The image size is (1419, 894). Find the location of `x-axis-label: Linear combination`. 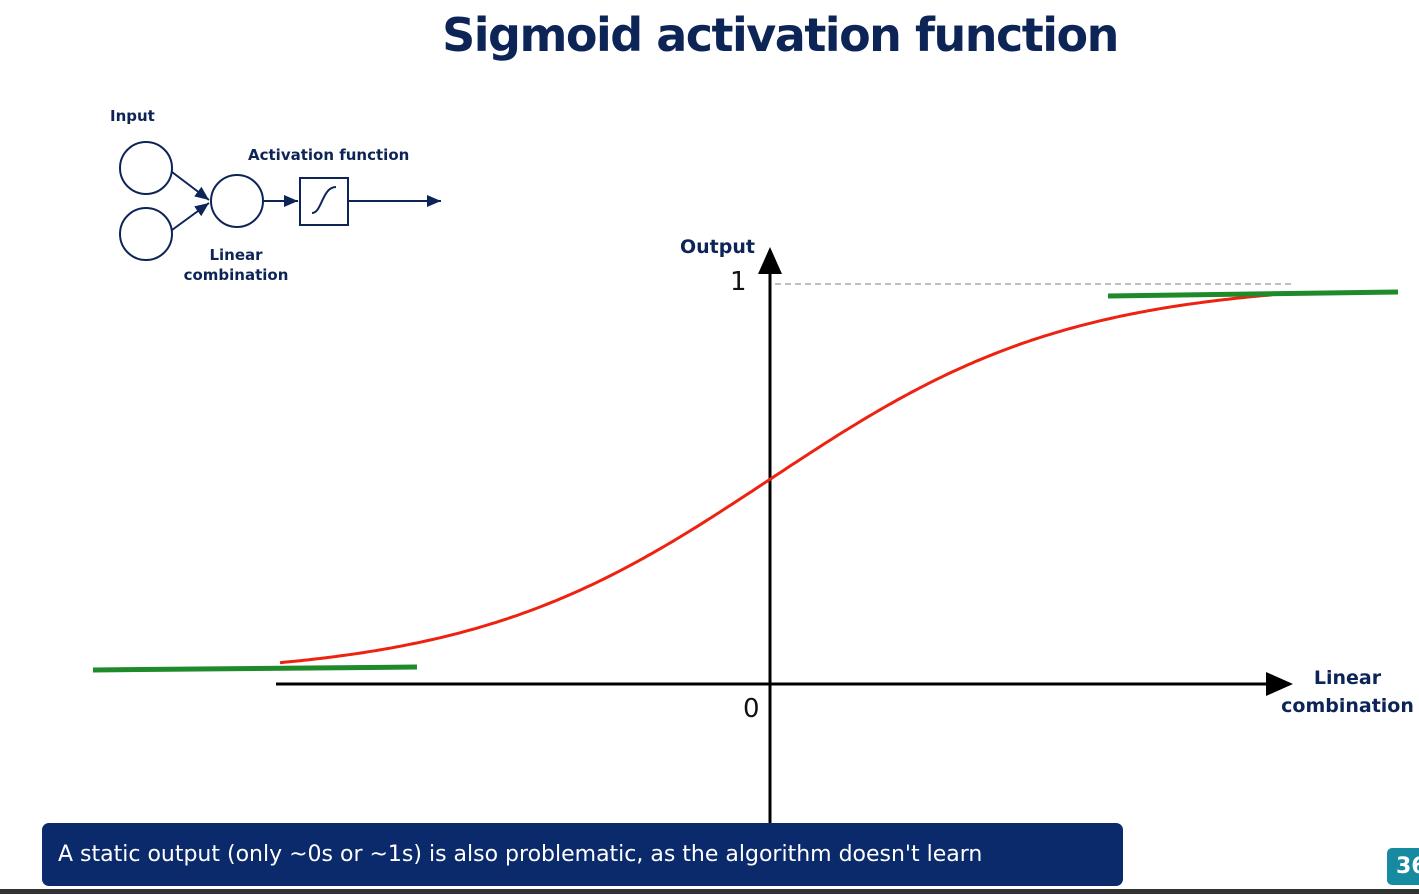

x-axis-label: Linear combination is located at coordinates (1347, 692).